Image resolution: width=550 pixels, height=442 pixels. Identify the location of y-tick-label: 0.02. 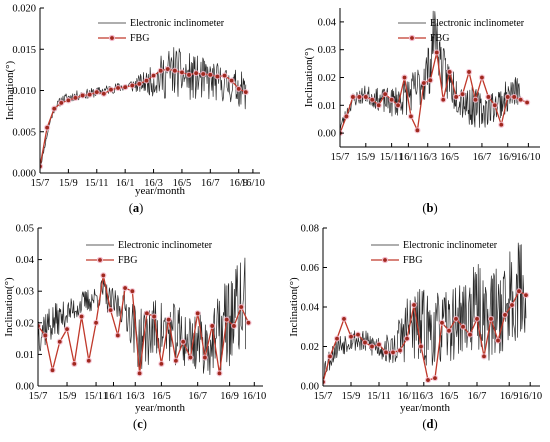
(327, 78).